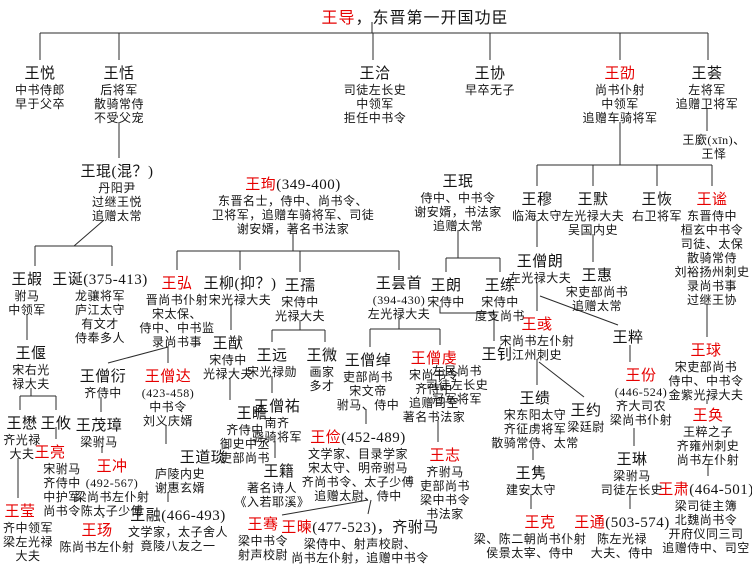  What do you see at coordinates (119, 104) in the screenshot?
I see `person-title-line: 散骑常侍` at bounding box center [119, 104].